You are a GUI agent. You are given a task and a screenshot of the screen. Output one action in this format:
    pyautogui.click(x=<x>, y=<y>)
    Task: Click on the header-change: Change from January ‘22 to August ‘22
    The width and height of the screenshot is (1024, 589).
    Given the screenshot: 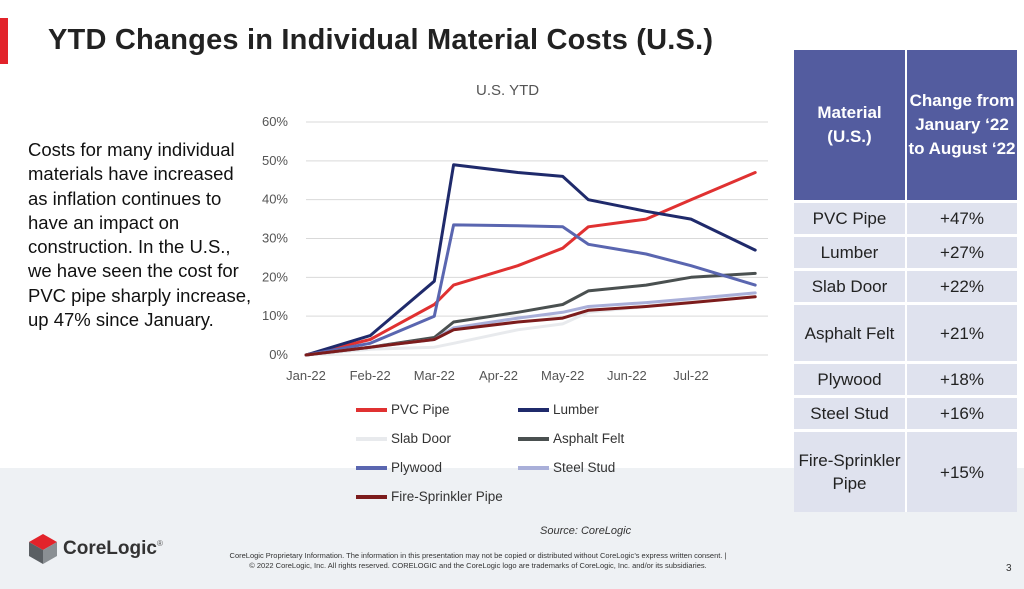 What is the action you would take?
    pyautogui.click(x=961, y=125)
    